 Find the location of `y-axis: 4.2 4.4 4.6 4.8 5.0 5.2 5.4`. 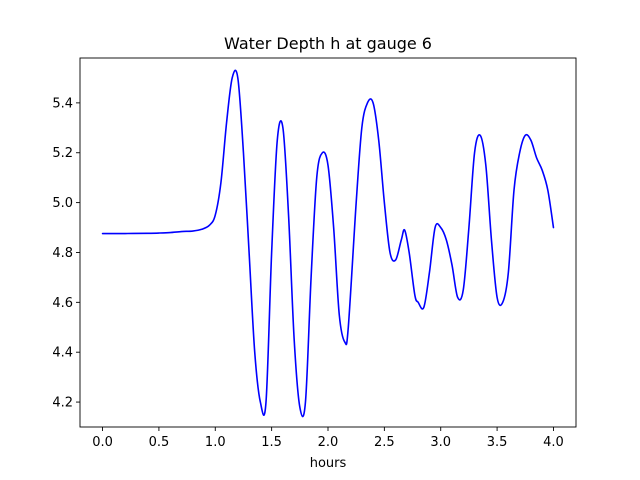

y-axis: 4.2 4.4 4.6 4.8 5.0 5.2 5.4 is located at coordinates (66, 253).